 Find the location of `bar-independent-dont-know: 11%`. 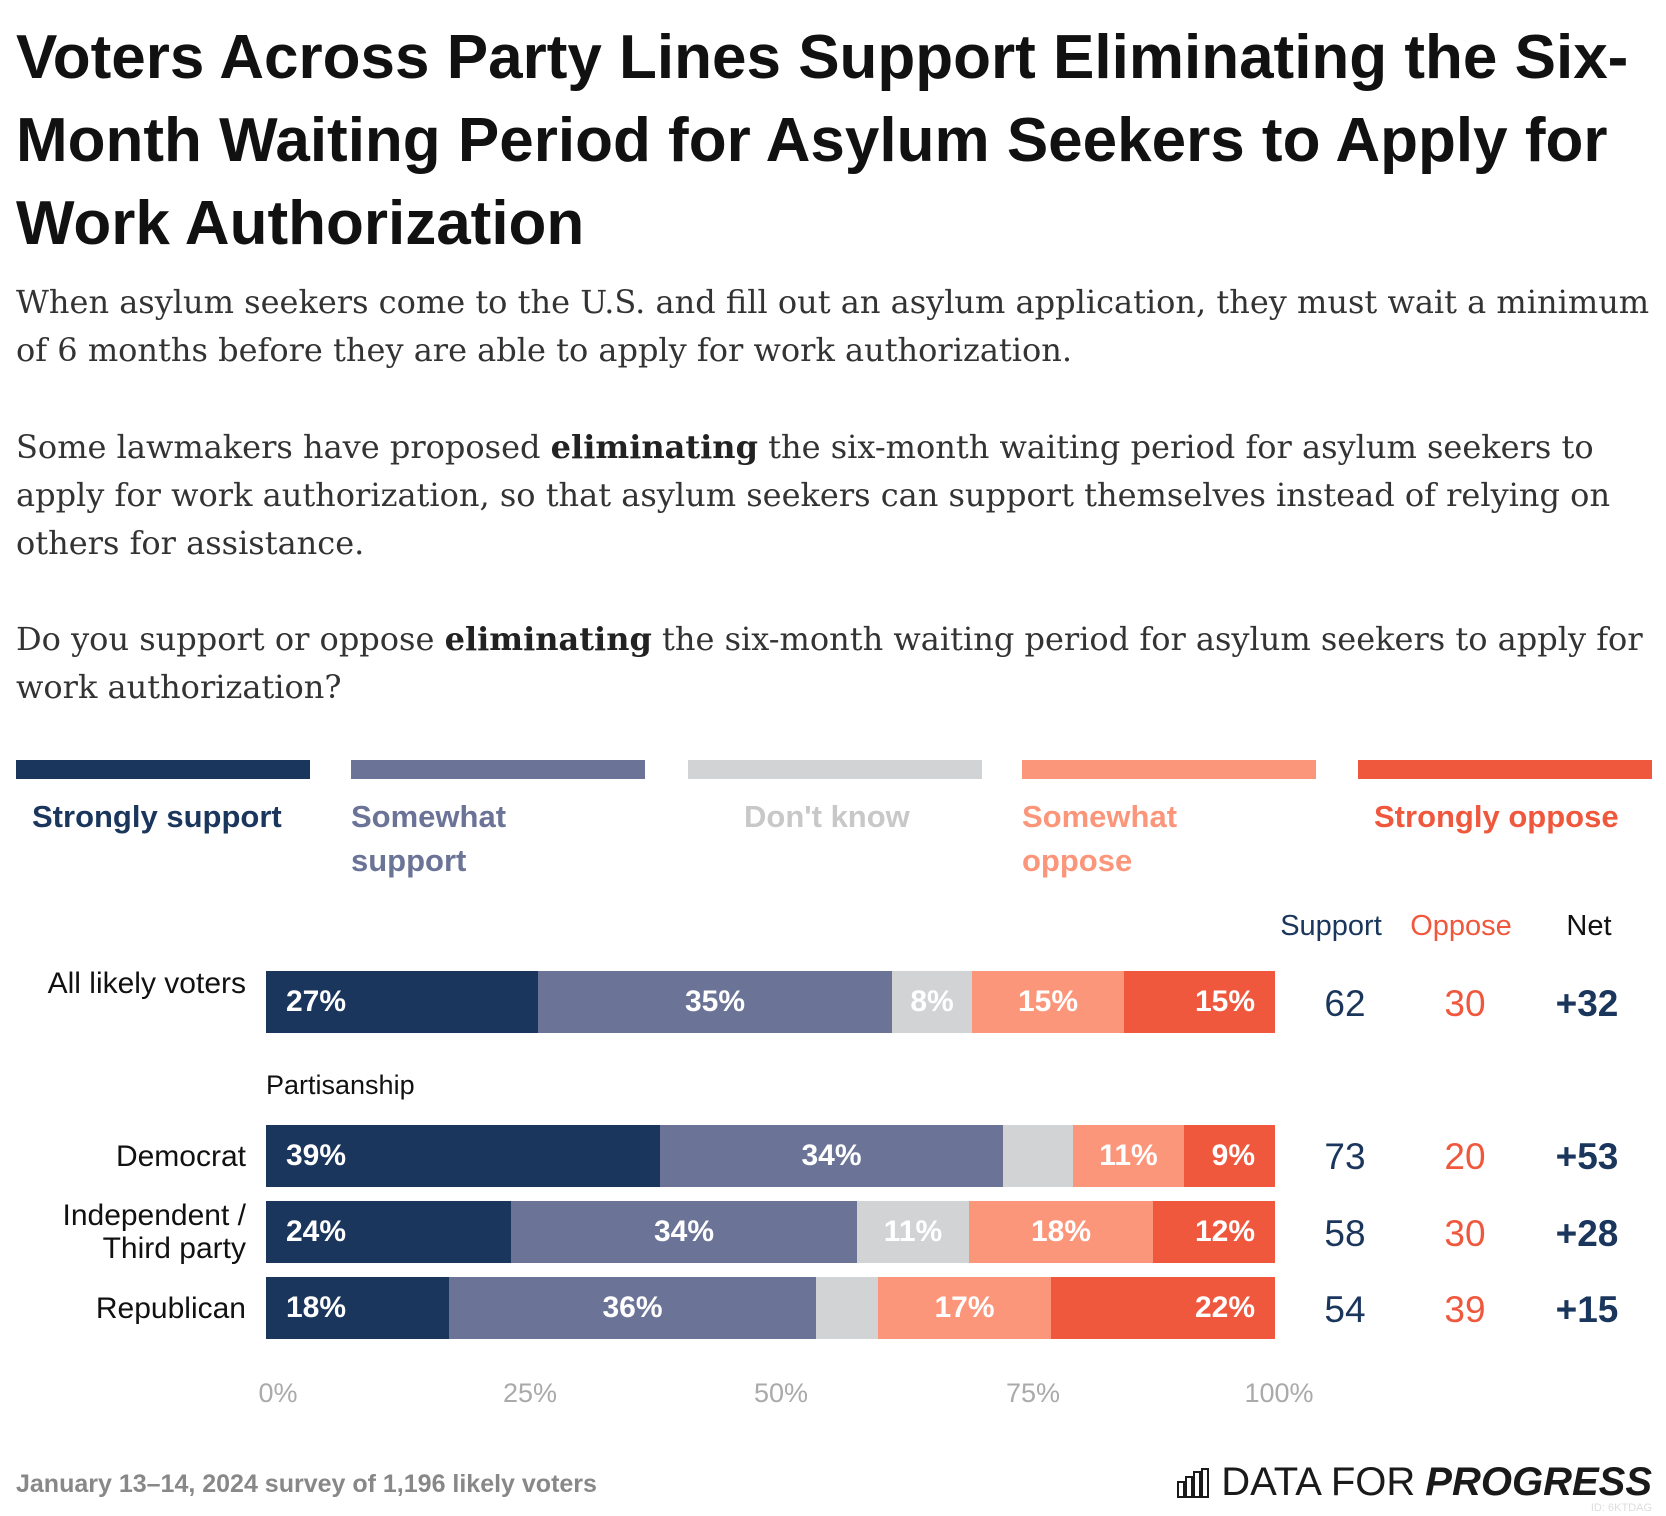

bar-independent-dont-know: 11% is located at coordinates (913, 1232).